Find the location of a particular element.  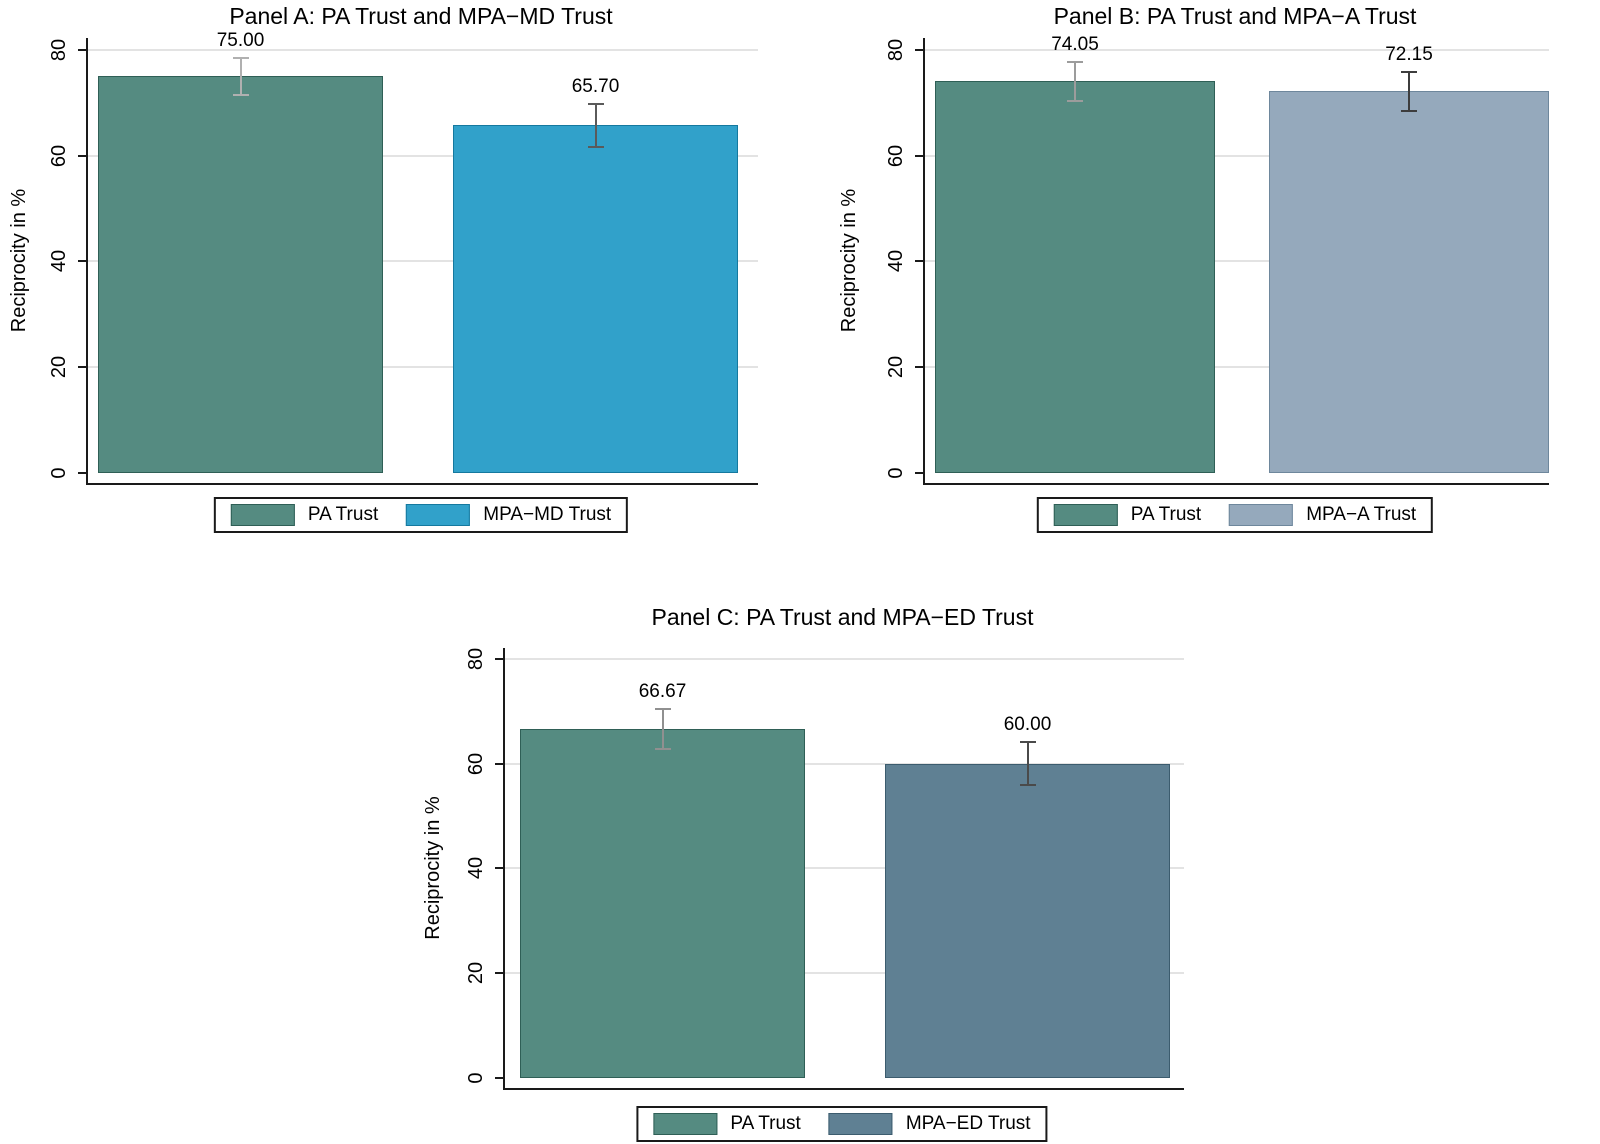

legend-label: MPA−MD Trust is located at coordinates (547, 514).